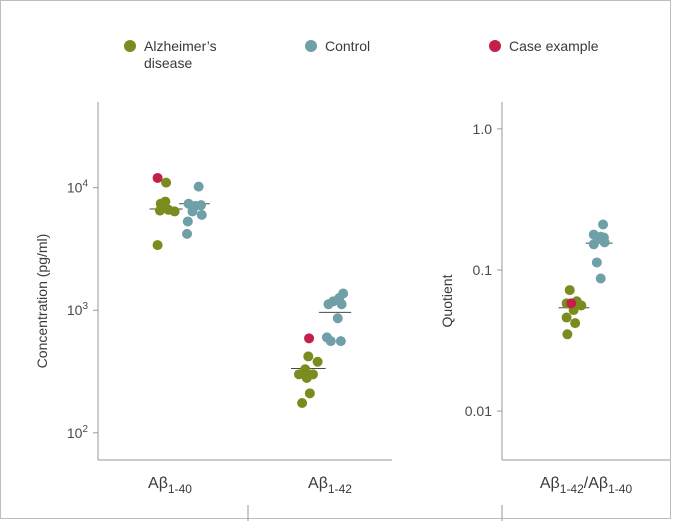 This screenshot has width=673, height=521. Describe the element at coordinates (483, 129) in the screenshot. I see `y-tick-label-1-2: 1.0` at that location.